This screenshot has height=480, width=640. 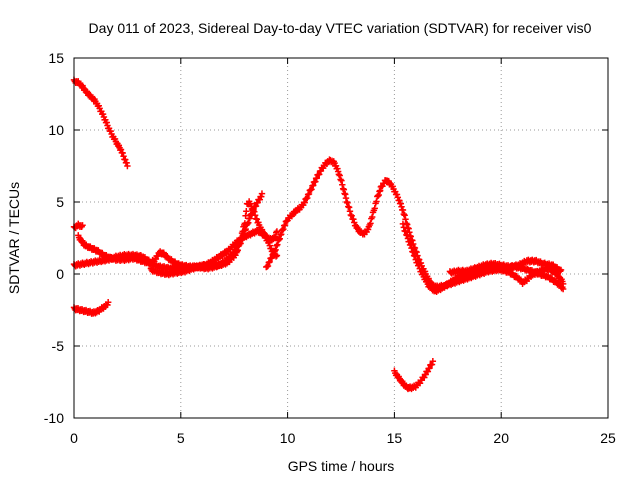 I want to click on y-axis-label: SDTVAR / TECUs, so click(x=14, y=238).